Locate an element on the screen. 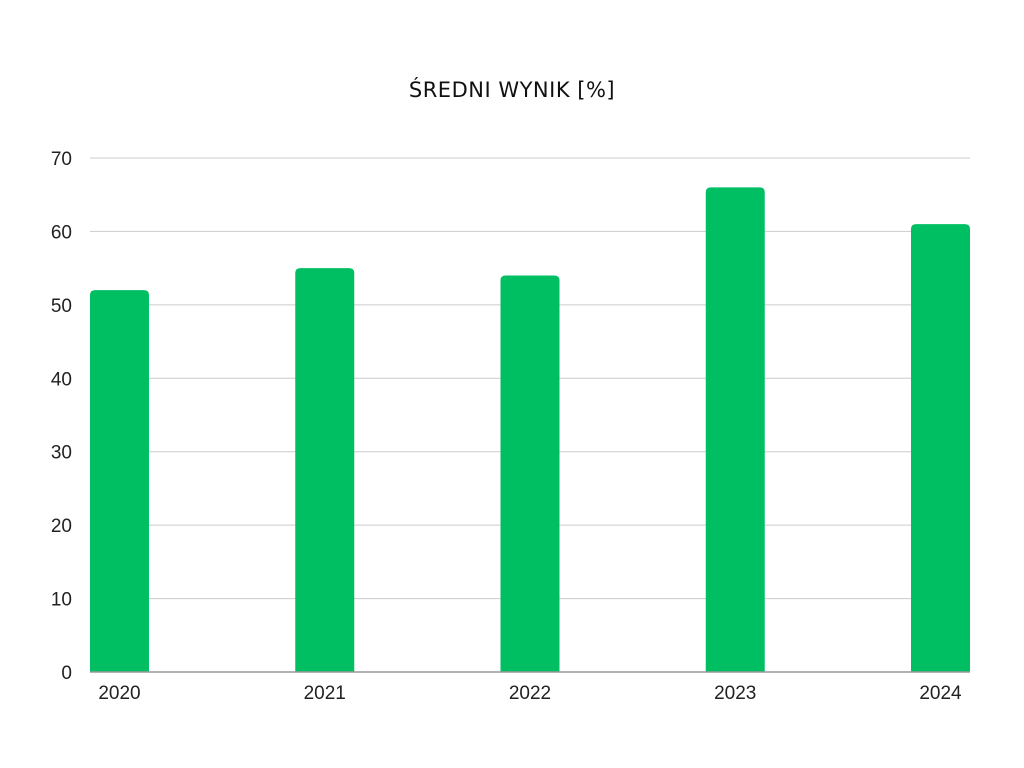 Image resolution: width=1024 pixels, height=768 pixels. y-tick-label: 70 is located at coordinates (61, 159).